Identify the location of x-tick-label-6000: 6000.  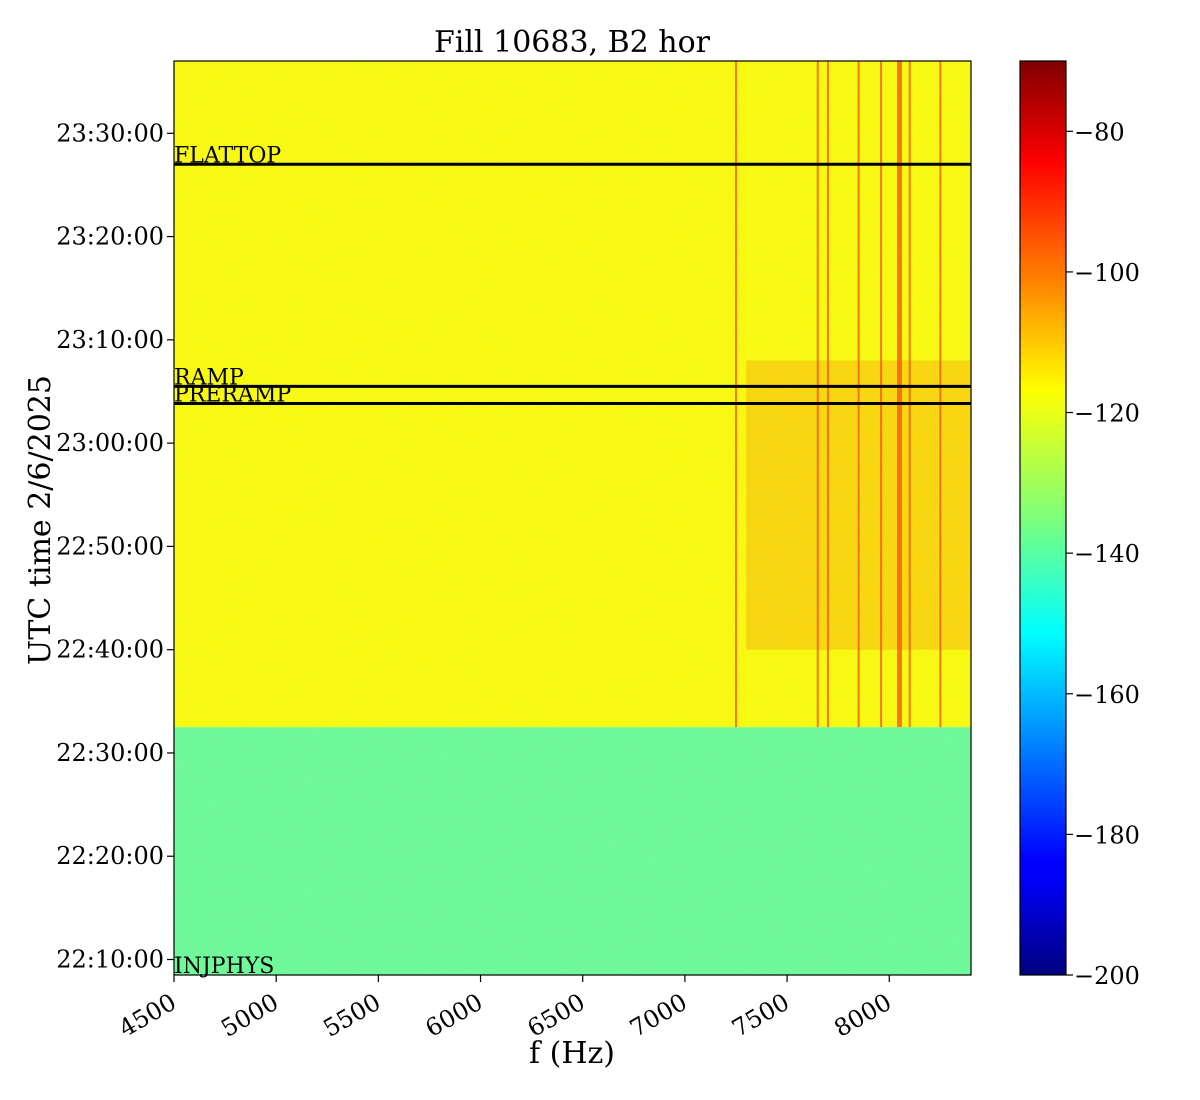
(454, 1015).